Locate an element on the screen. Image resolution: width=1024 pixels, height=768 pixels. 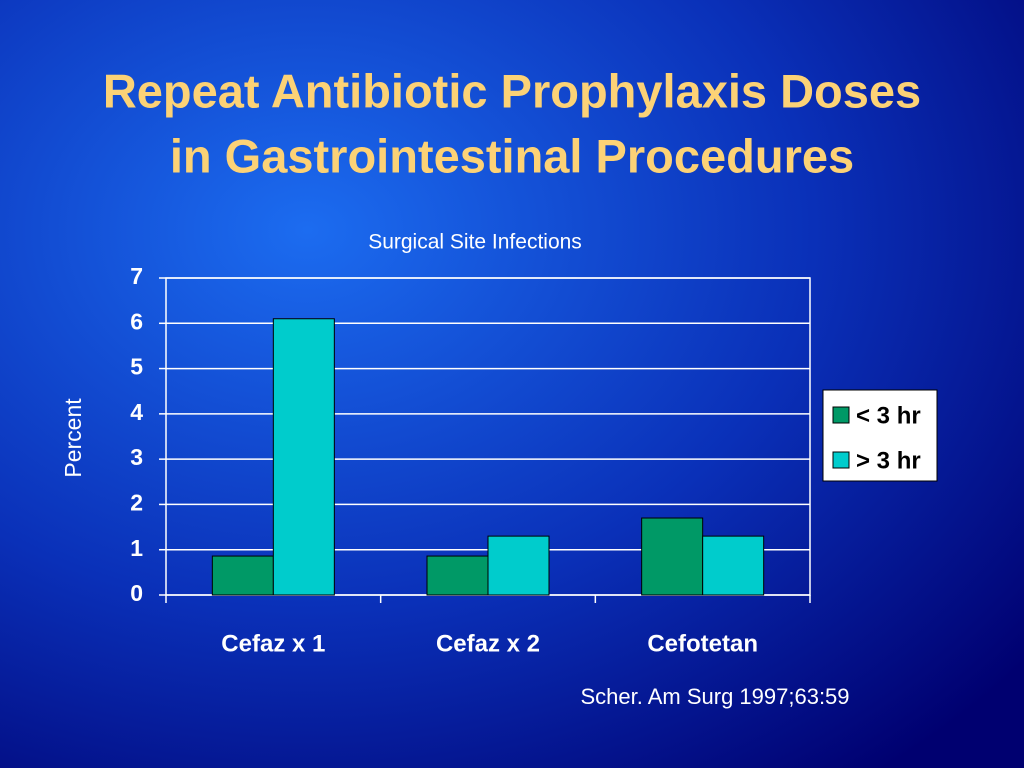
legend-label: > 3 hr is located at coordinates (888, 460).